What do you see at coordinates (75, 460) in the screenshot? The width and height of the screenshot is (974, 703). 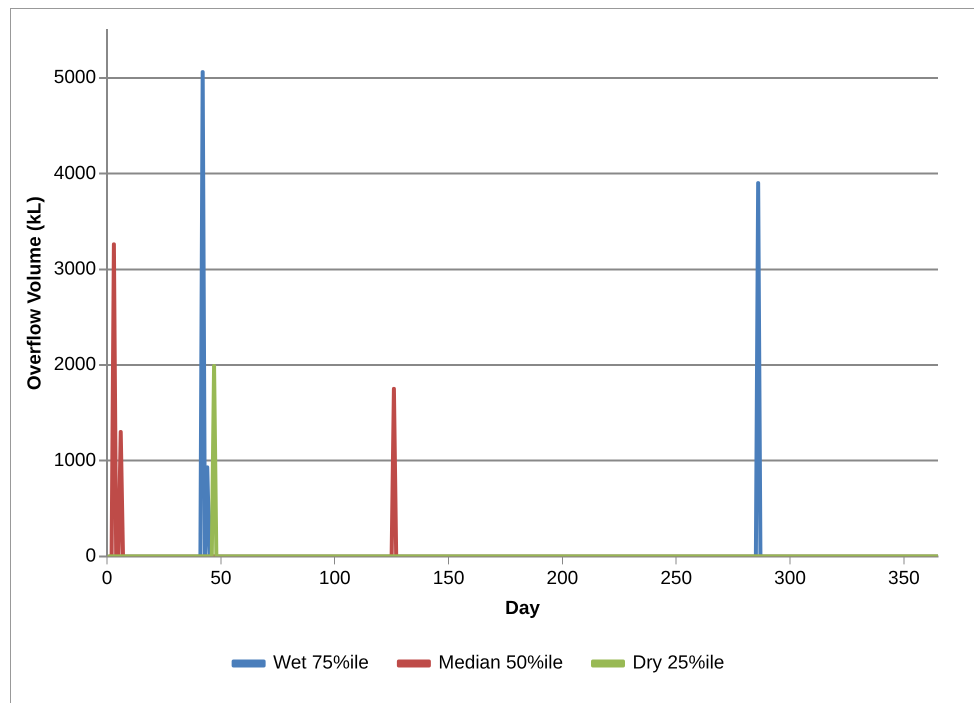 I see `y-tick-label: 1000` at bounding box center [75, 460].